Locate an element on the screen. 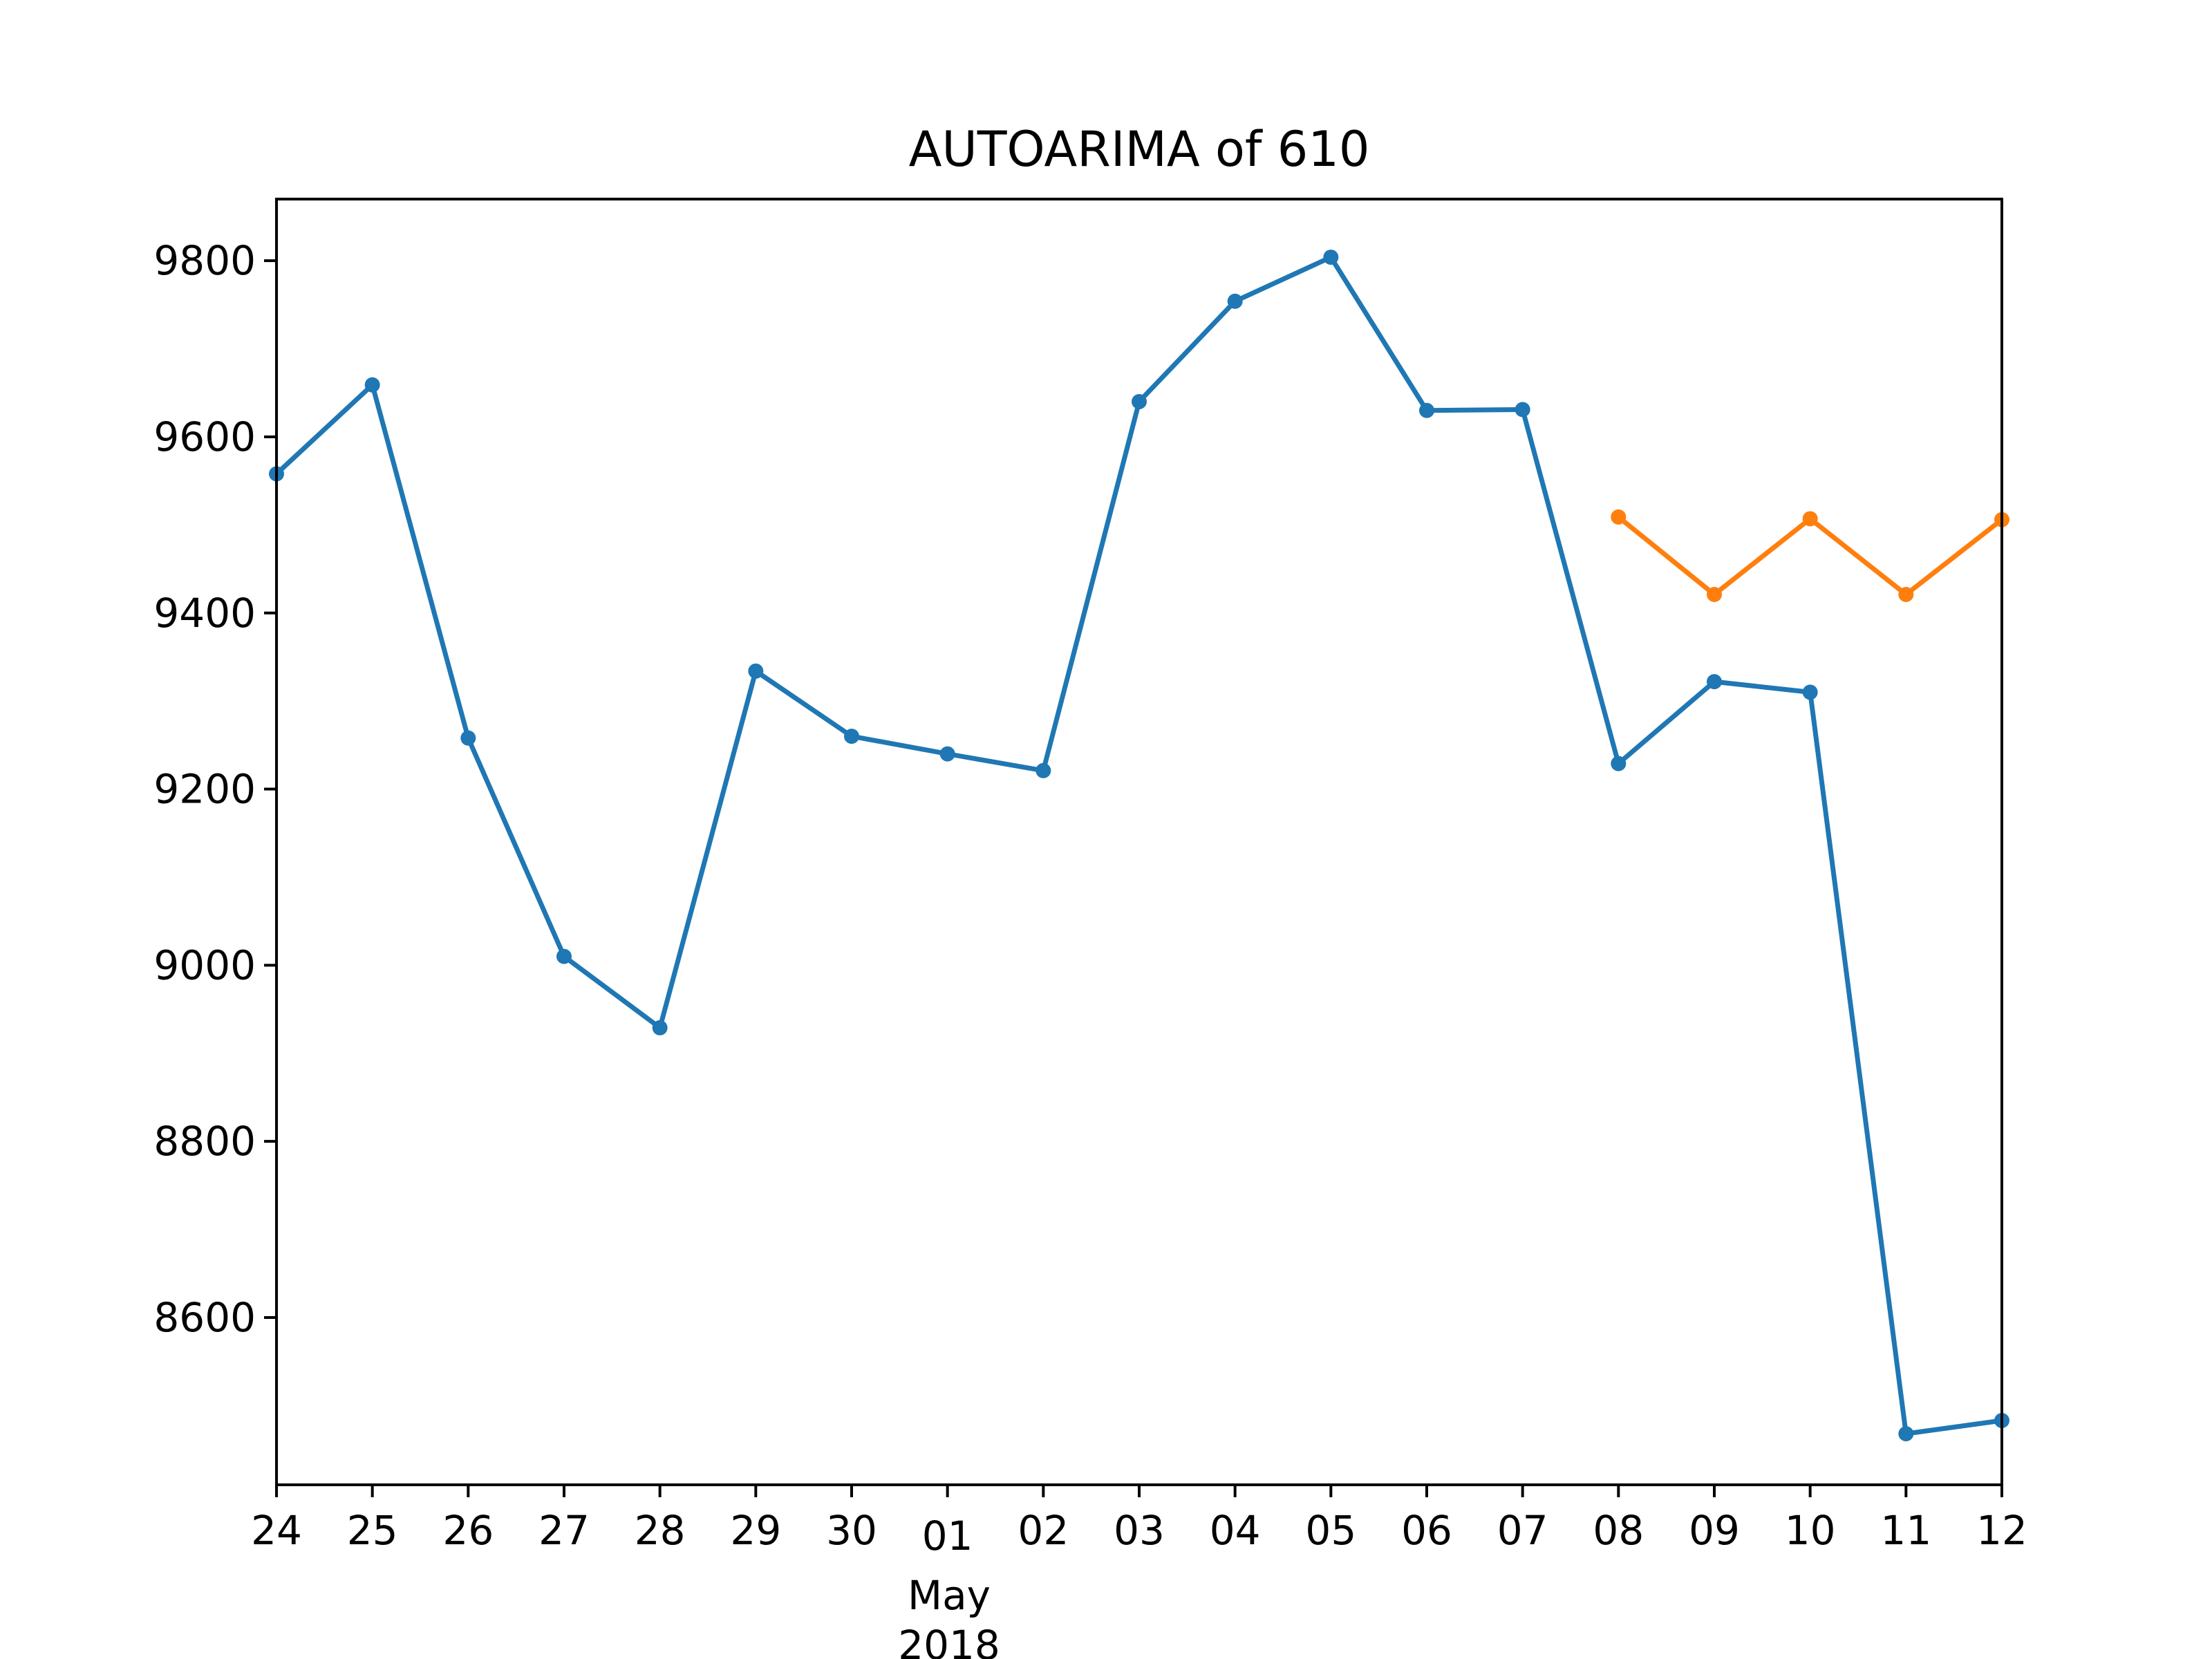 This screenshot has width=2212, height=1659. x-year-label: 2018 is located at coordinates (949, 1640).